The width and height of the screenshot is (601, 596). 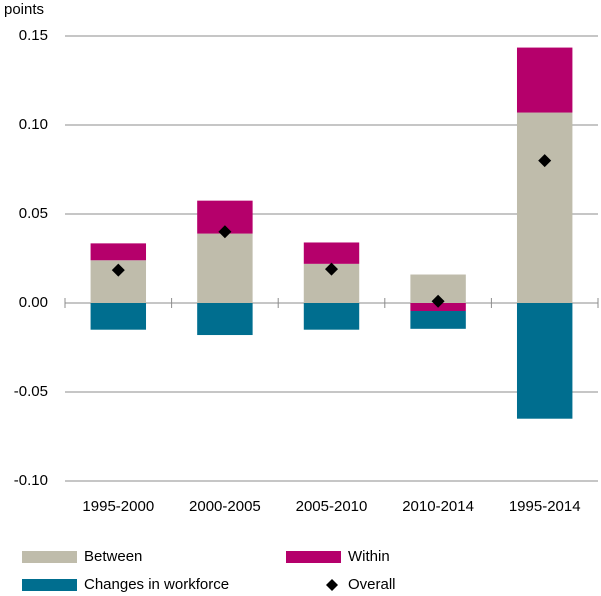 What do you see at coordinates (118, 506) in the screenshot?
I see `x-tick-label: 1995-2000` at bounding box center [118, 506].